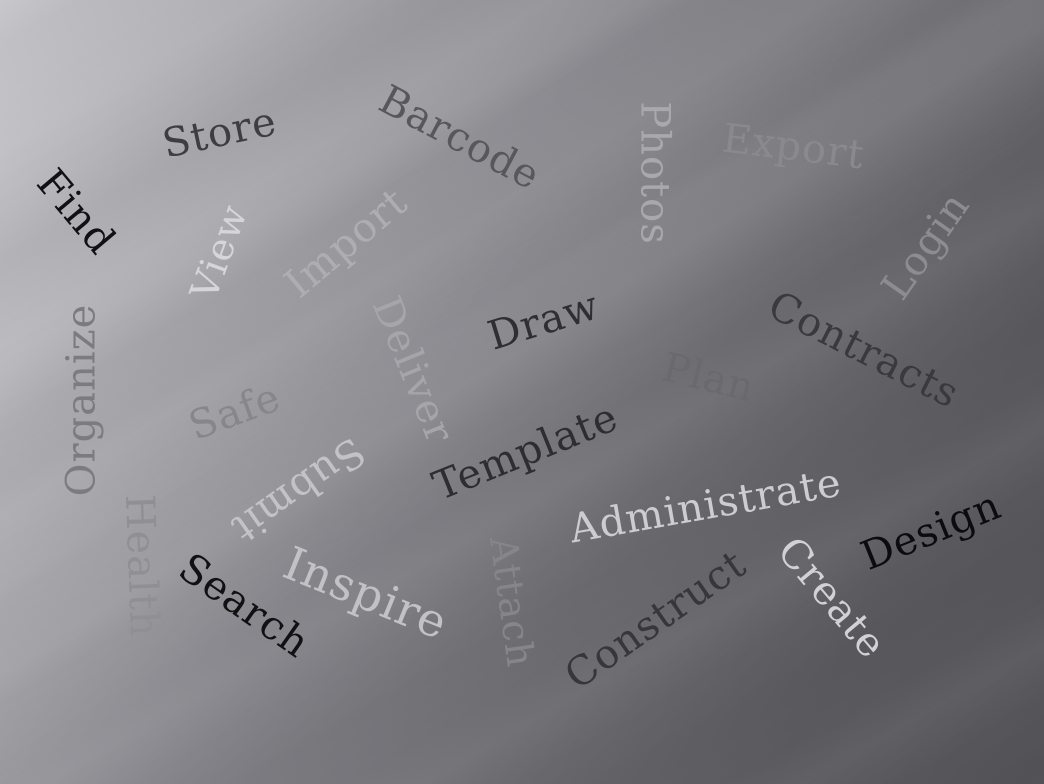  I want to click on word-health: Health, so click(141, 566).